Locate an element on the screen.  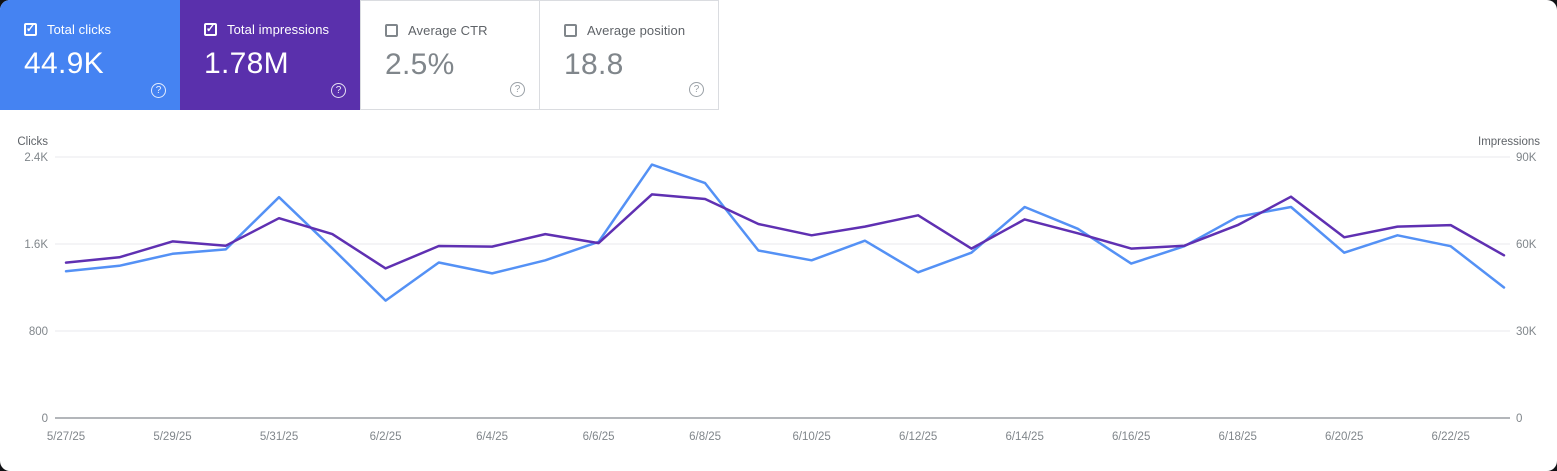
x-axis-tick: 6/22/25 is located at coordinates (1451, 437).